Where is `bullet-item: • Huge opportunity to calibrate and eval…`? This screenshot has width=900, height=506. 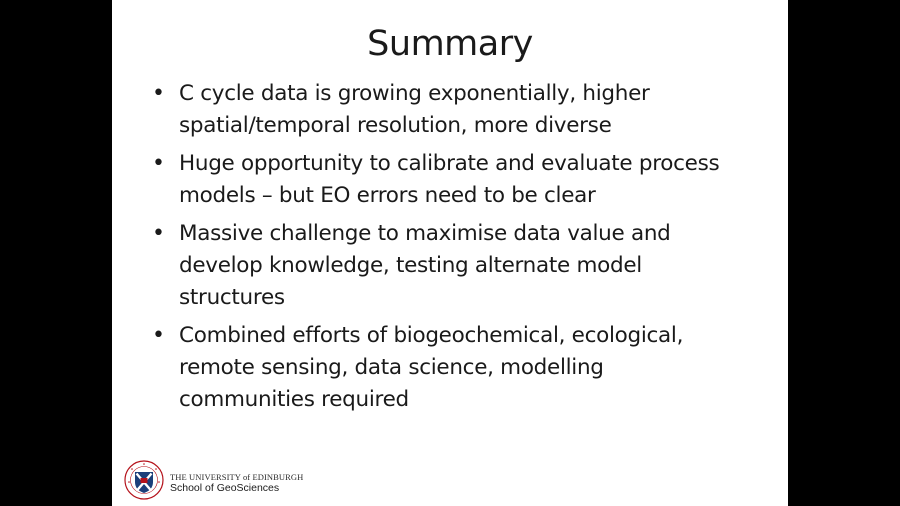
bullet-item: • Huge opportunity to calibrate and eval… is located at coordinates (465, 180).